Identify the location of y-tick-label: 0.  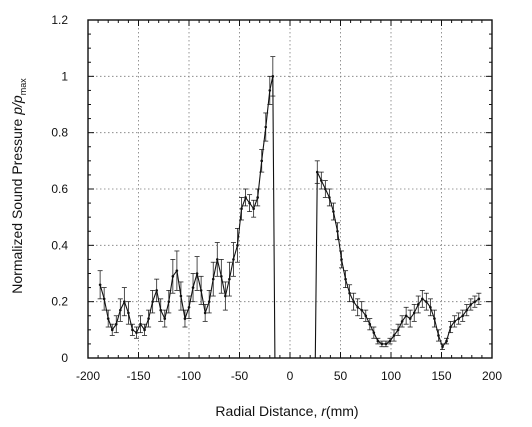
(64, 358).